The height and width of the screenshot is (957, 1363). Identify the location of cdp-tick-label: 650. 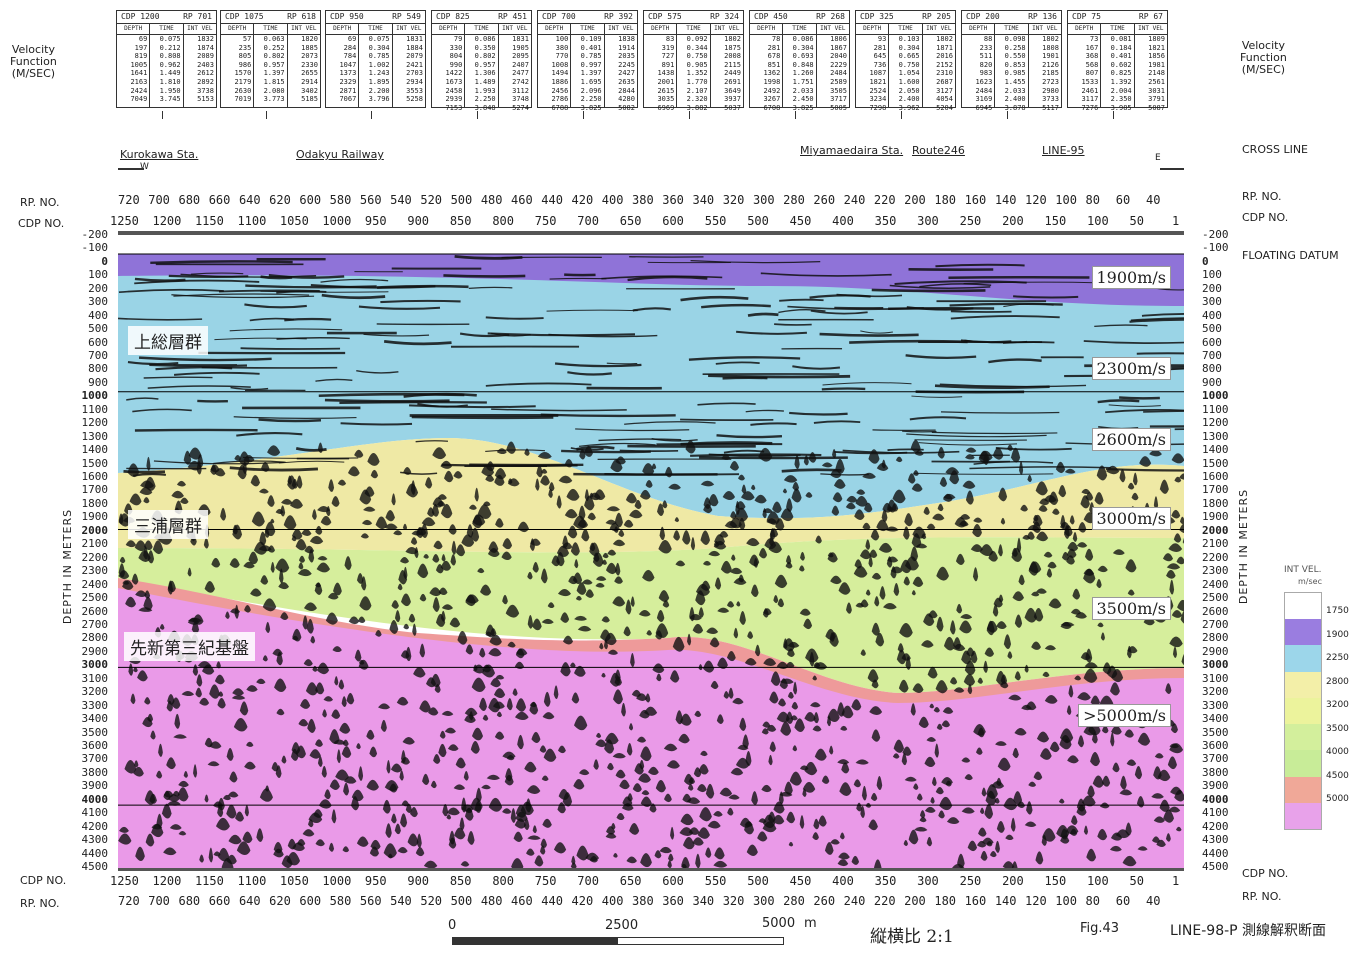
(630, 881).